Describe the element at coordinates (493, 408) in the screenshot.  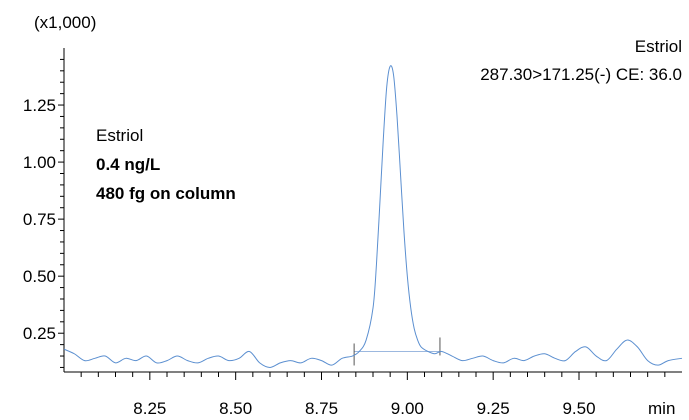
I see `x-tick-label: 9.25` at that location.